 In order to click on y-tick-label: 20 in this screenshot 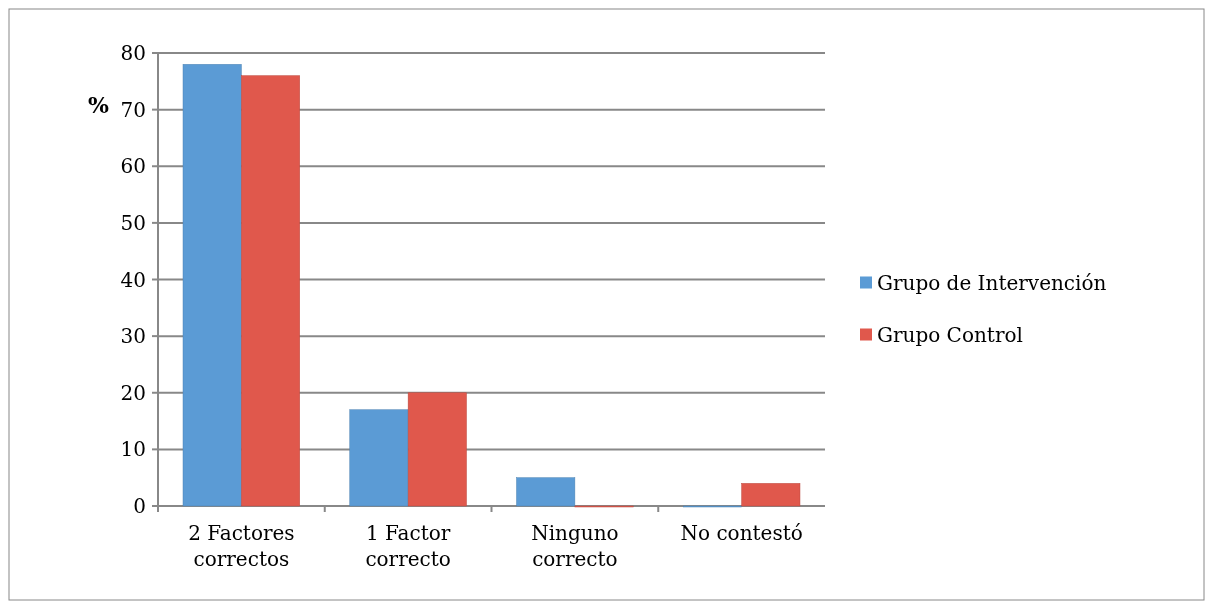, I will do `click(133, 392)`.